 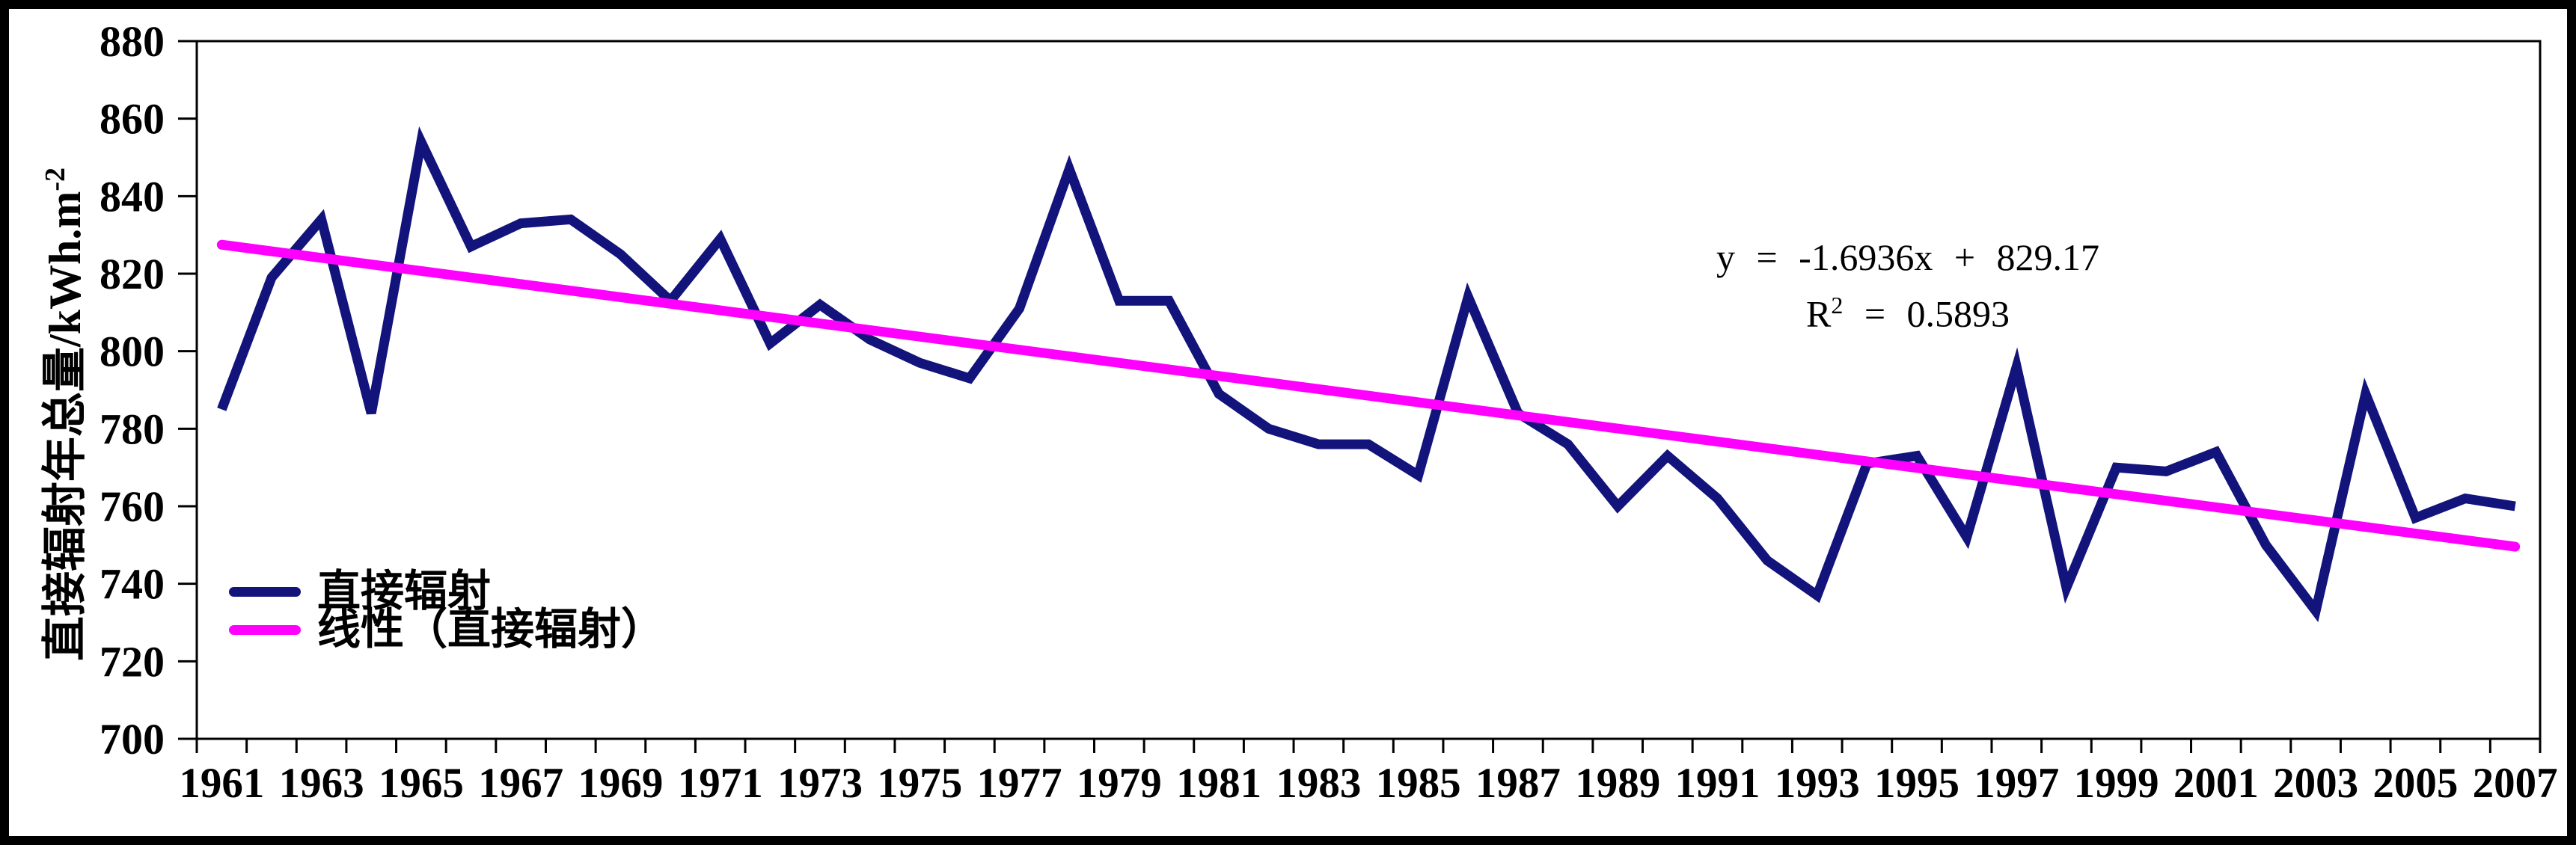 I want to click on x-tick-label: 2007, so click(x=2516, y=784).